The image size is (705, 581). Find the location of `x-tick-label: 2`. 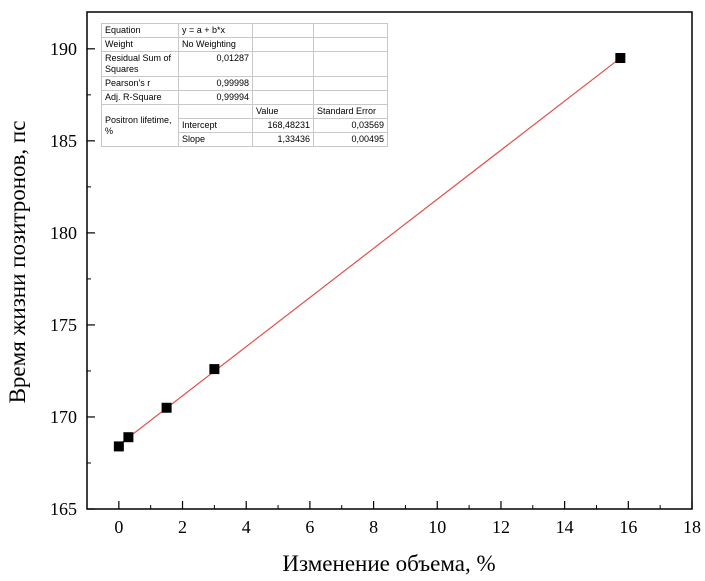

x-tick-label: 2 is located at coordinates (182, 527).